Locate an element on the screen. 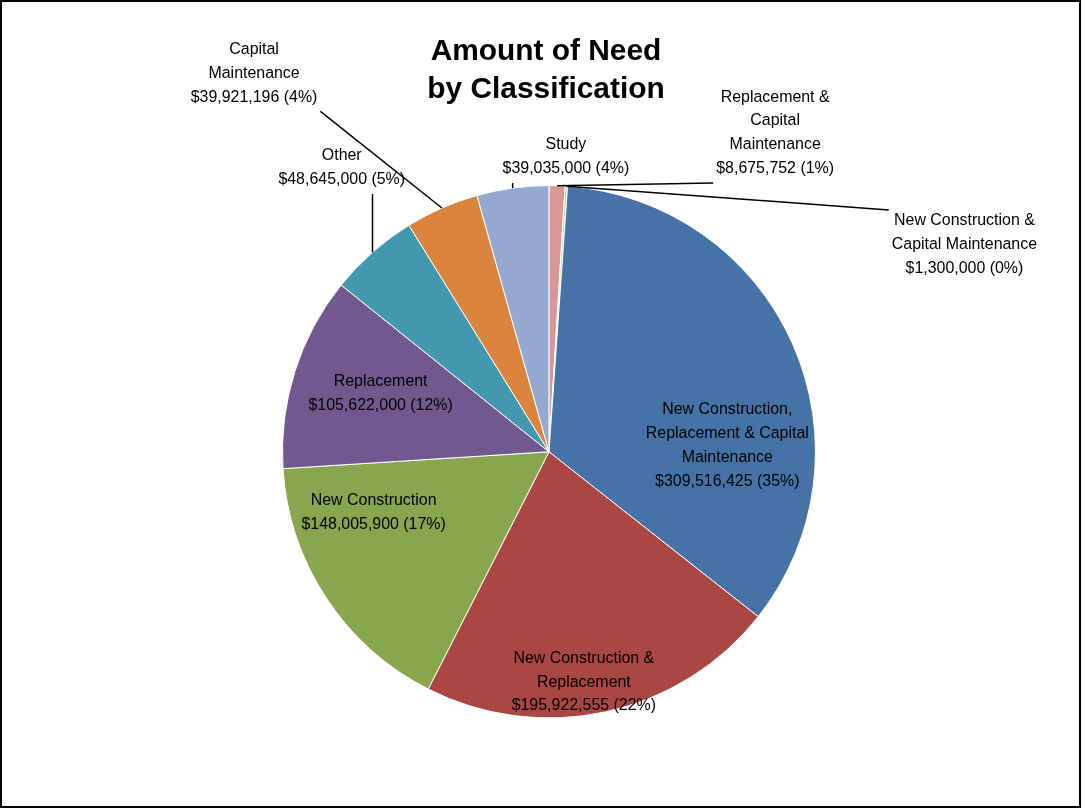  data-label: $105,622,000 (12%) is located at coordinates (380, 404).